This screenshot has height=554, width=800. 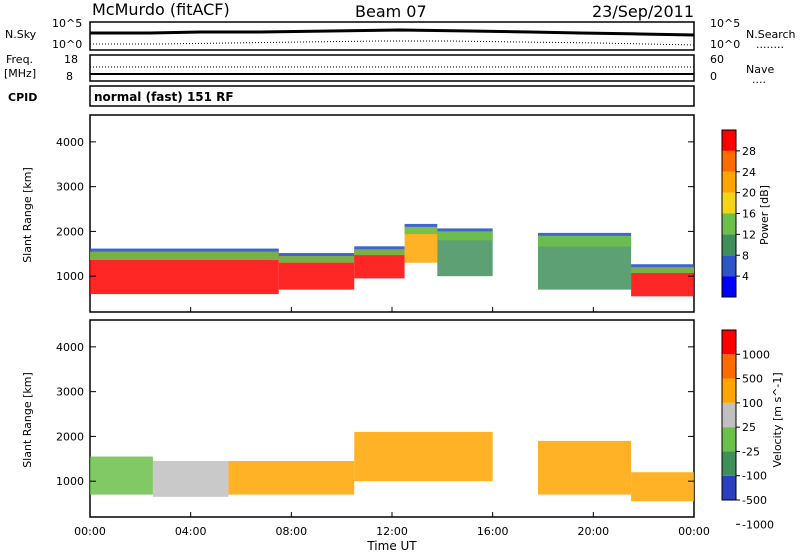 What do you see at coordinates (771, 34) in the screenshot?
I see `noise-right-label: N.Search` at bounding box center [771, 34].